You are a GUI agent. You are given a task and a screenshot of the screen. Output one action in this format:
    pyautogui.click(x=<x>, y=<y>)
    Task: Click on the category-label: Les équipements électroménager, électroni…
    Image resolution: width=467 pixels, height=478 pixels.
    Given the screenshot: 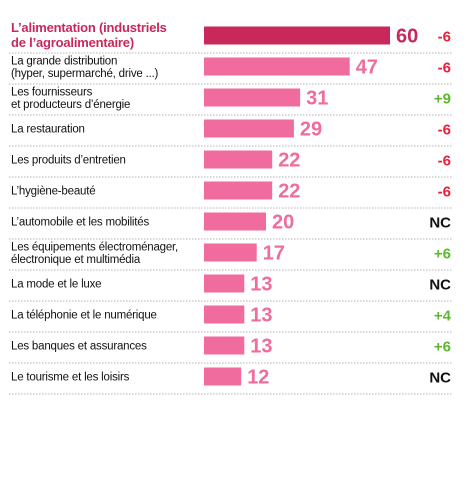 What is the action you would take?
    pyautogui.click(x=94, y=253)
    